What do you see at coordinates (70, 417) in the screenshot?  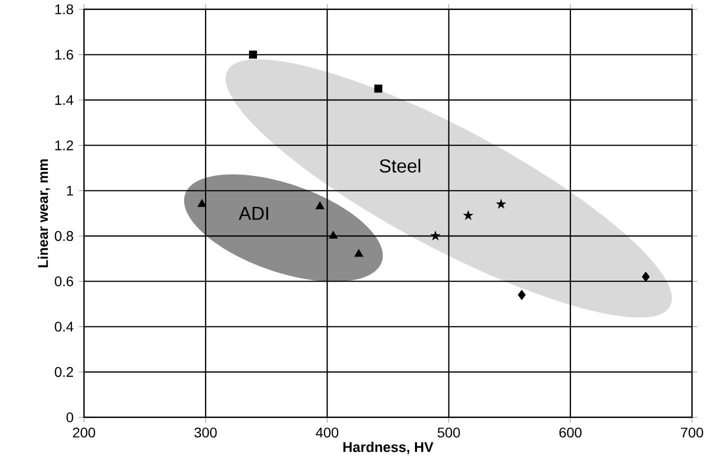 I see `y-tick-label: 0` at bounding box center [70, 417].